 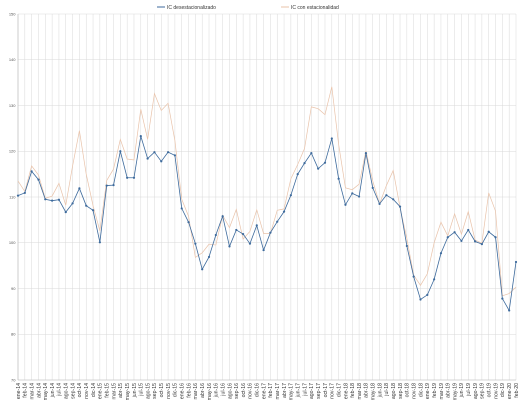 I want to click on x-tick-label: sep-19, so click(x=483, y=391).